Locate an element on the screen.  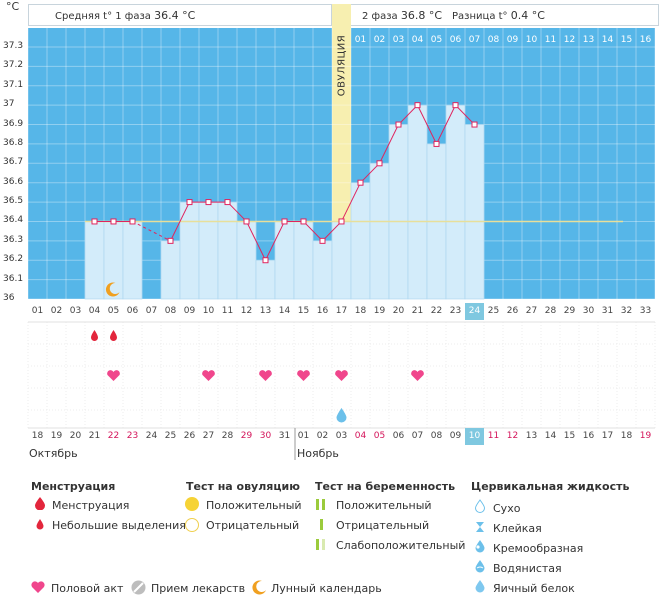
cycle-day-label: 31 is located at coordinates (607, 311).